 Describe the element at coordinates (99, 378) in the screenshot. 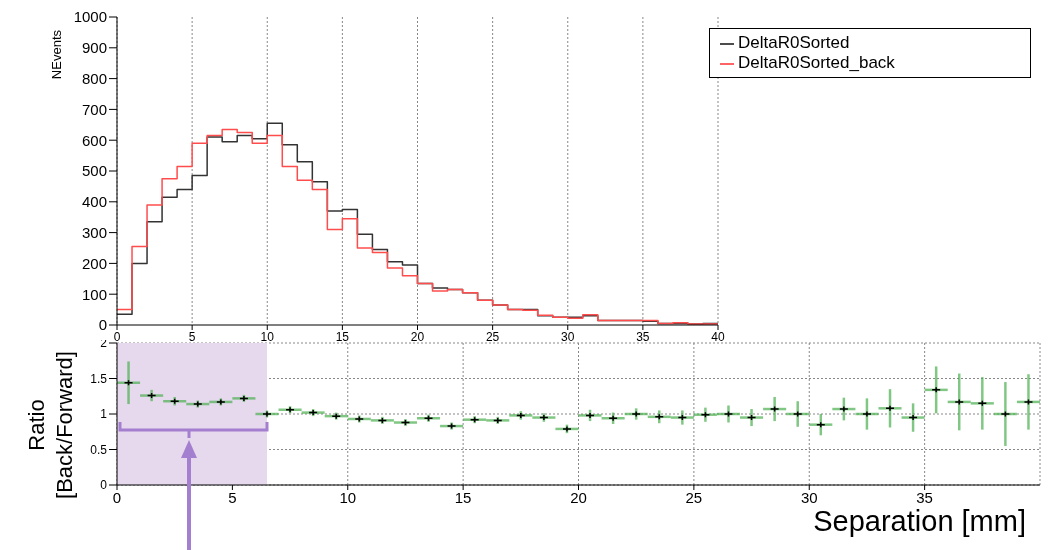

I see `y-tick-label: 1.5` at that location.